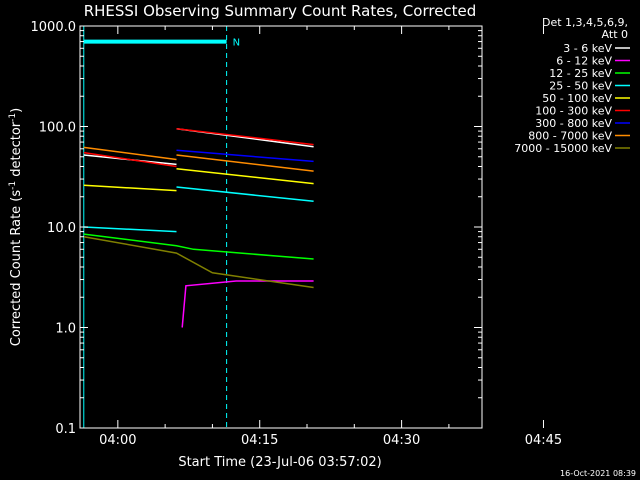  What do you see at coordinates (16, 151) in the screenshot?
I see `y-axis-label-mid: detector` at bounding box center [16, 151].